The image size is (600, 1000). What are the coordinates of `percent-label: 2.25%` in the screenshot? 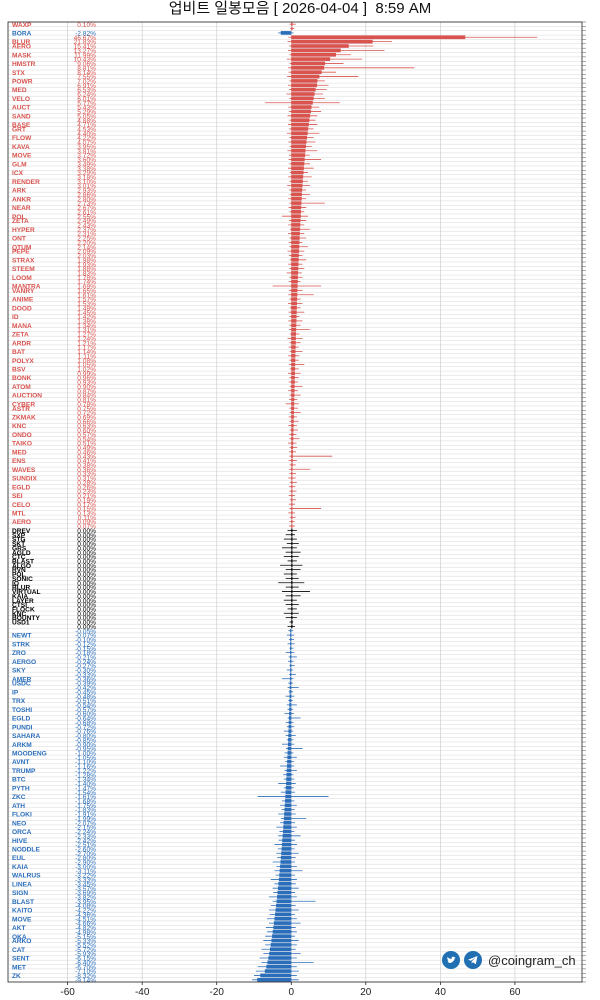 It's located at (86, 239).